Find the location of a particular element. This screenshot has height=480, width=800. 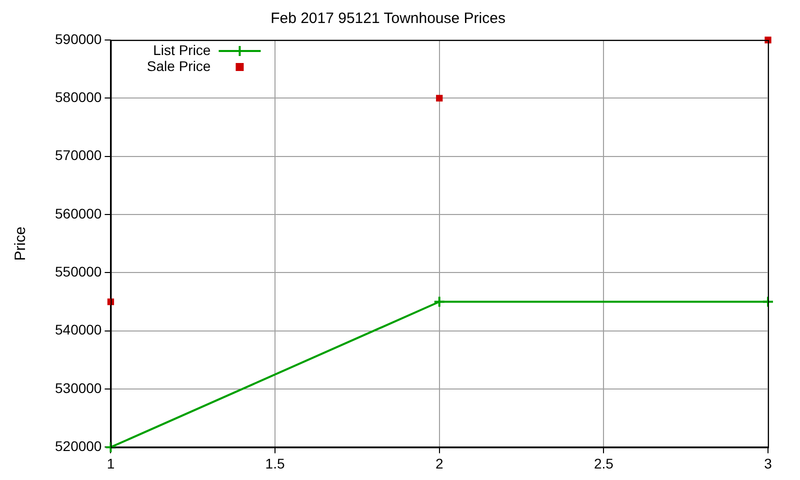

y-tick-label: 560000 is located at coordinates (78, 213).